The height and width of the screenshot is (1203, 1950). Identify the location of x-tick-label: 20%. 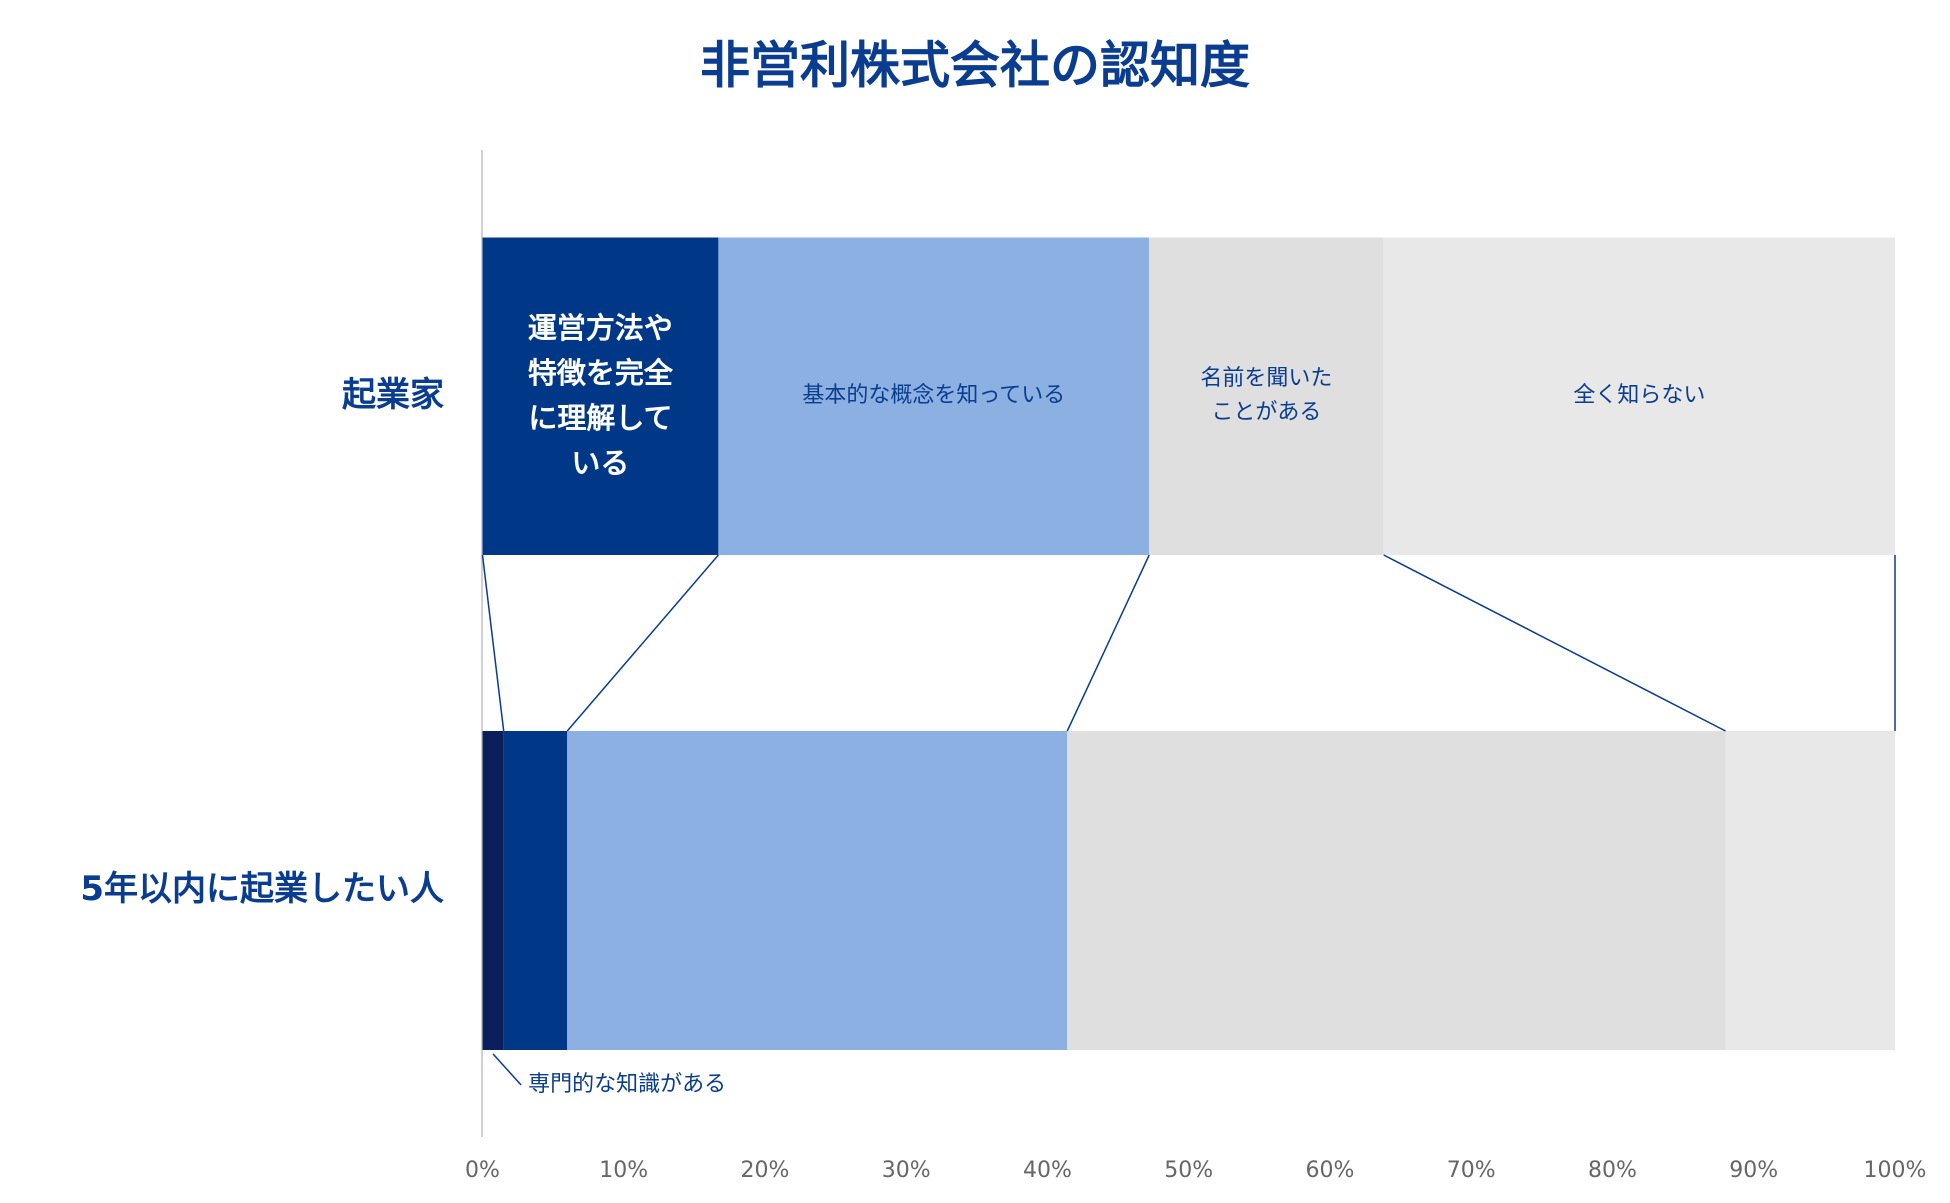
(765, 1170).